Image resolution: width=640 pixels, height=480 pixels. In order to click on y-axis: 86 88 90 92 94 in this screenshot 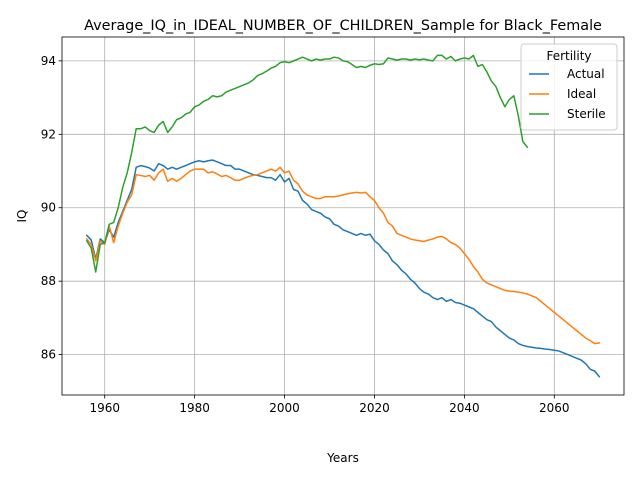, I will do `click(51, 208)`.